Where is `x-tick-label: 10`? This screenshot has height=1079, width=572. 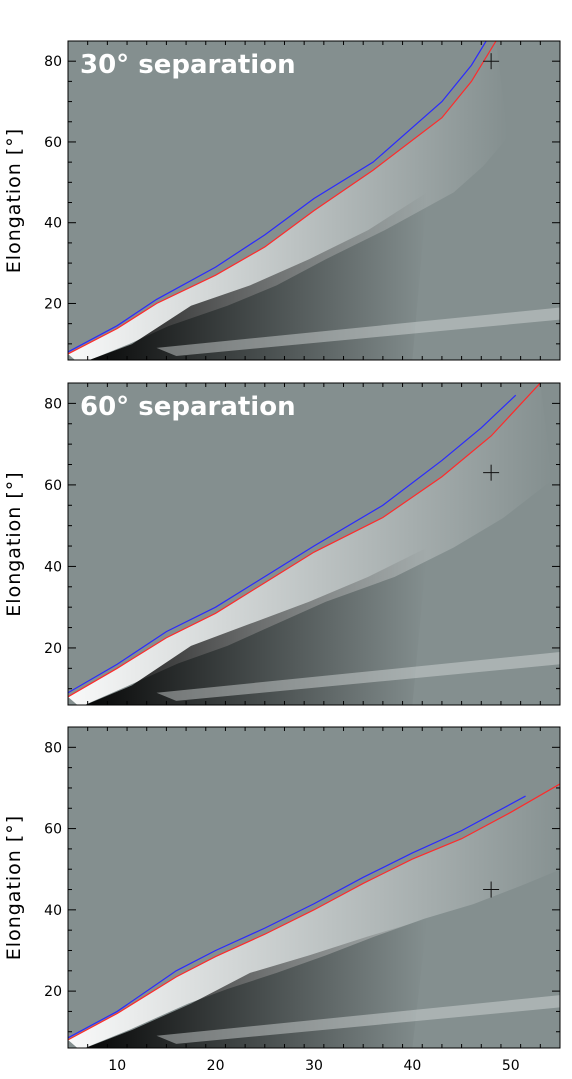
x-tick-label: 10 is located at coordinates (117, 1066).